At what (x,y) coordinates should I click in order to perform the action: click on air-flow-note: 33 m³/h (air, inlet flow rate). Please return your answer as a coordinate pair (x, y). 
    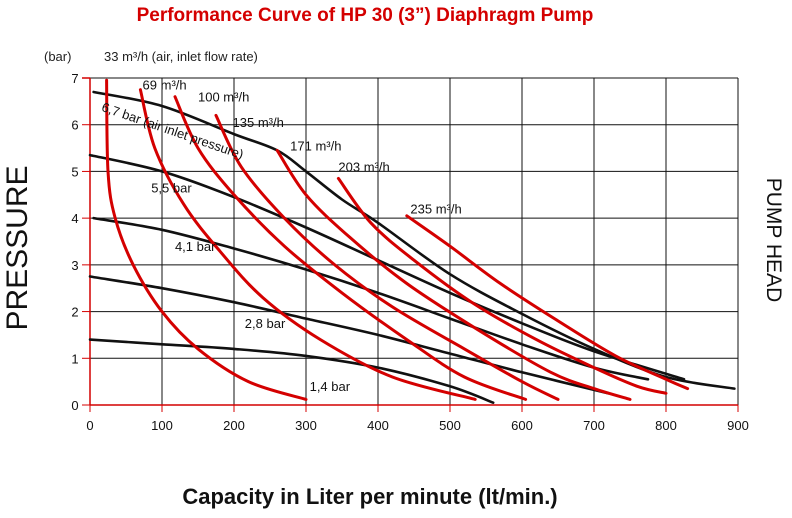
    Looking at the image, I should click on (181, 56).